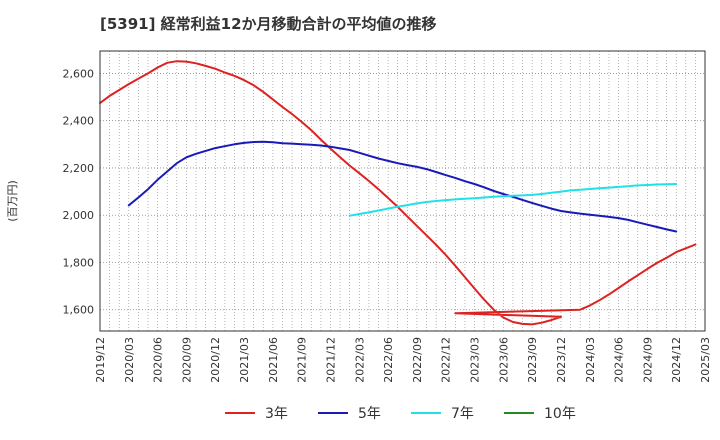 The width and height of the screenshot is (720, 440). What do you see at coordinates (79, 73) in the screenshot?
I see `y-tick-label: 2,600` at bounding box center [79, 73].